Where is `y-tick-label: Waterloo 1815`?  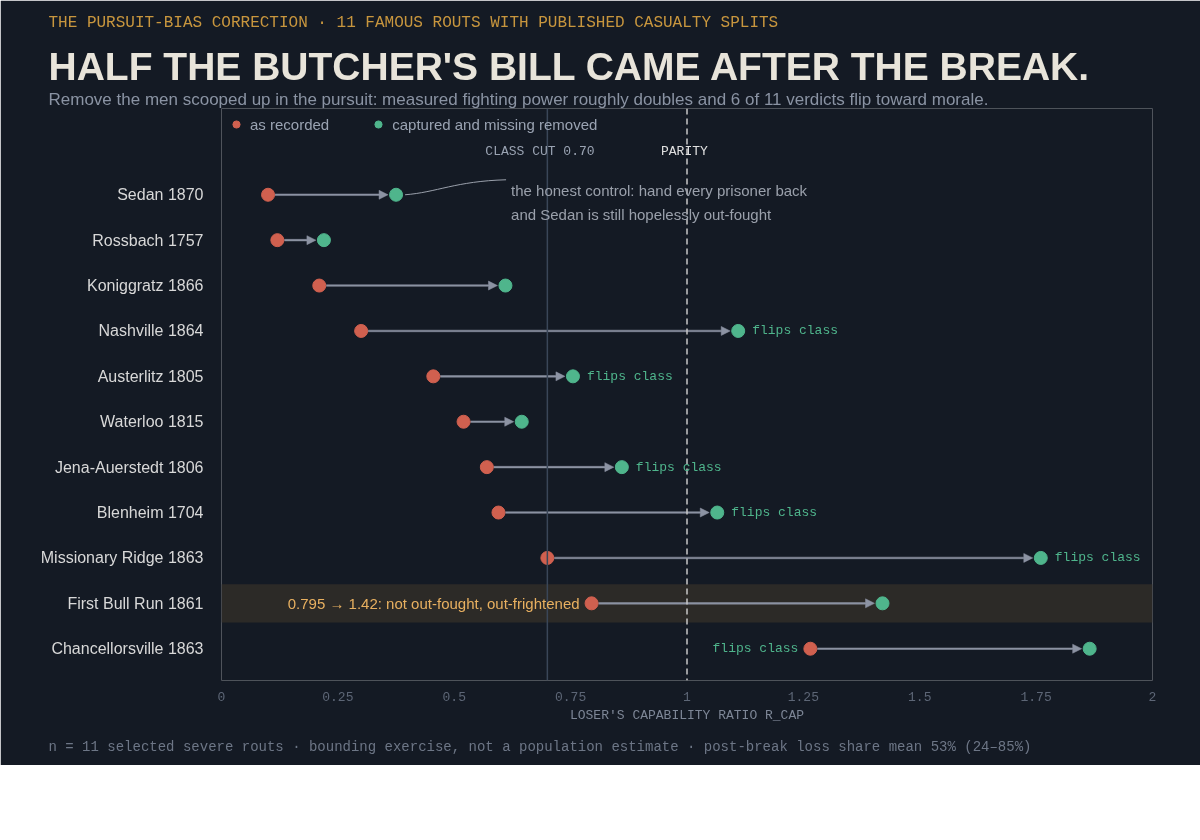
y-tick-label: Waterloo 1815 is located at coordinates (152, 422).